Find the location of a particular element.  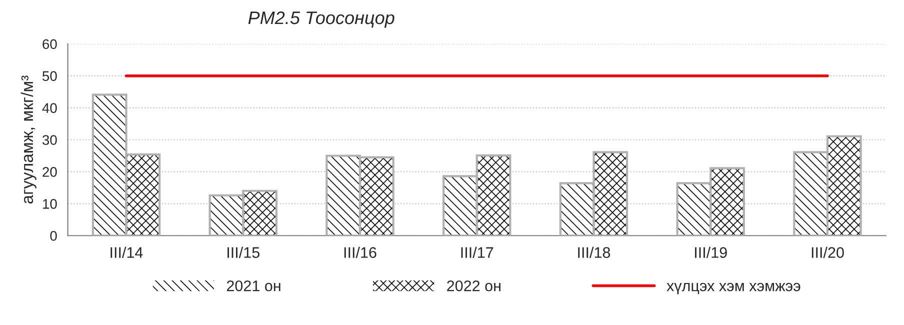

x-tick-label: III/19 is located at coordinates (711, 252).